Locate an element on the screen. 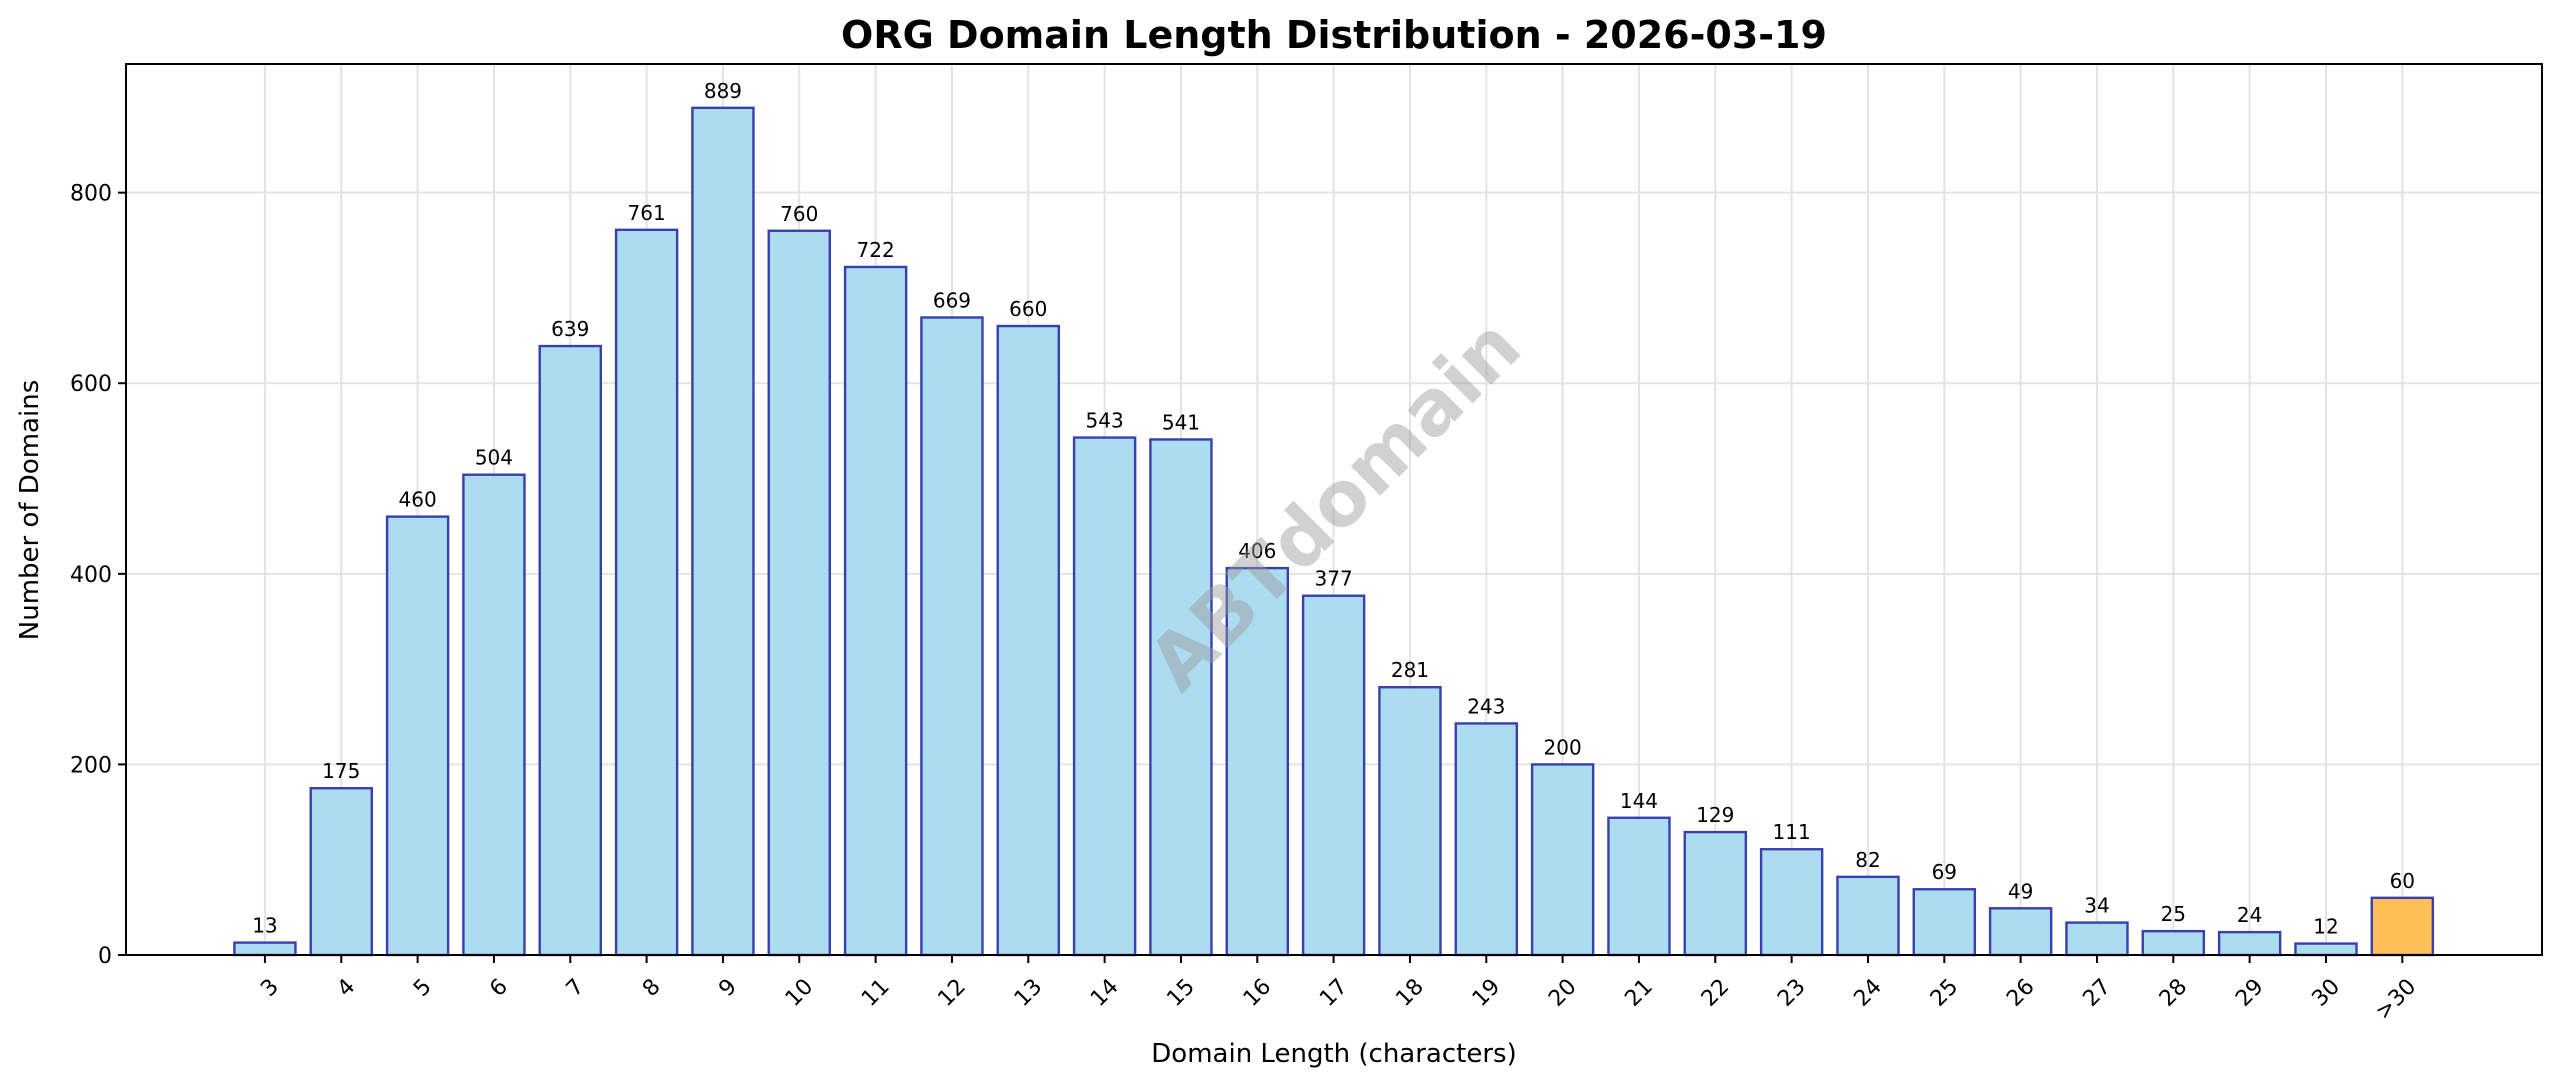 The height and width of the screenshot is (1087, 2560). bar-value-label: 24 is located at coordinates (2249, 915).